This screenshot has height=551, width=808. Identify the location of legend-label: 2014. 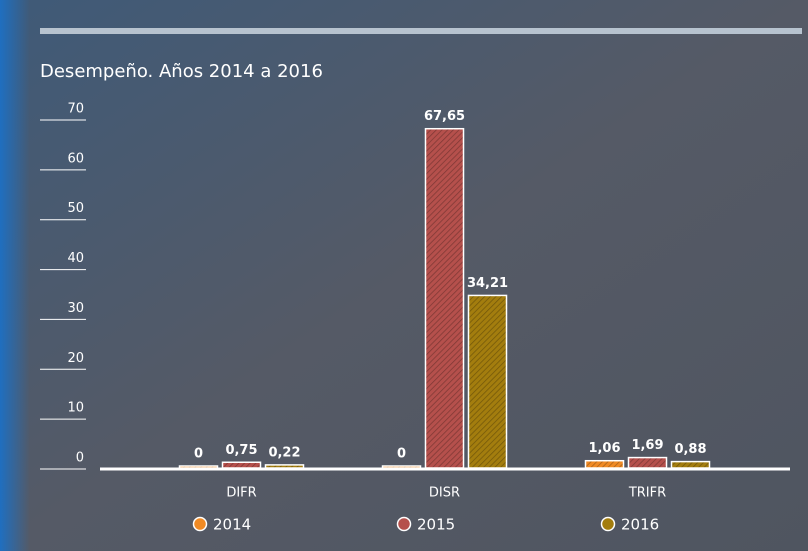
(232, 525).